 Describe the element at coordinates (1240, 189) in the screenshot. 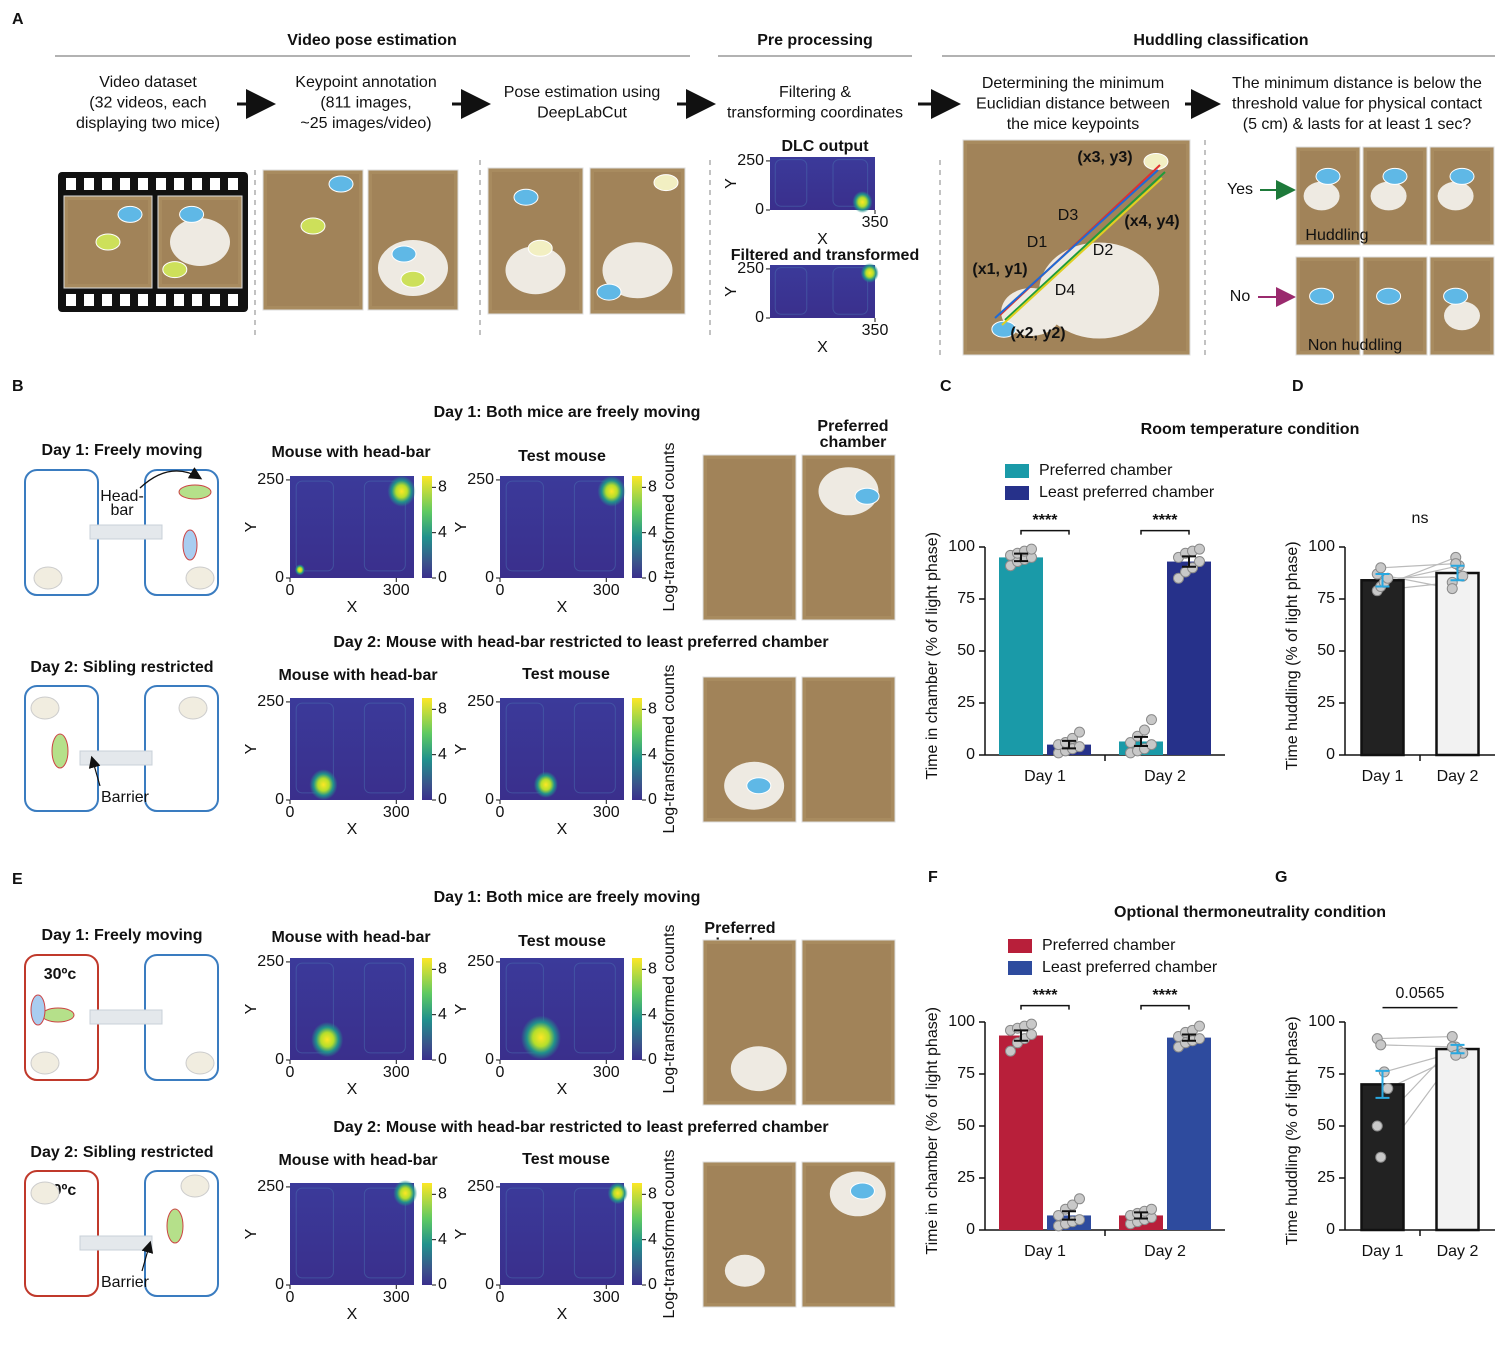

I see `decision-yes: Yes` at that location.